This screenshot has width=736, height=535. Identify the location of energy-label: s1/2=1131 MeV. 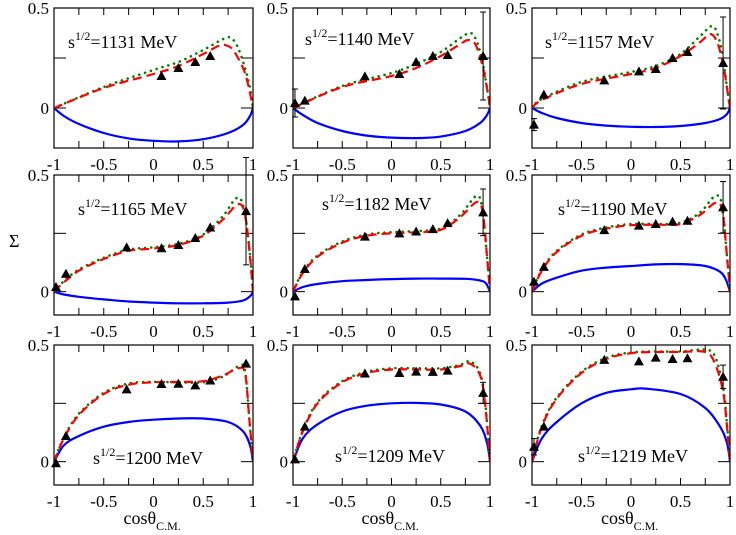
(122, 40).